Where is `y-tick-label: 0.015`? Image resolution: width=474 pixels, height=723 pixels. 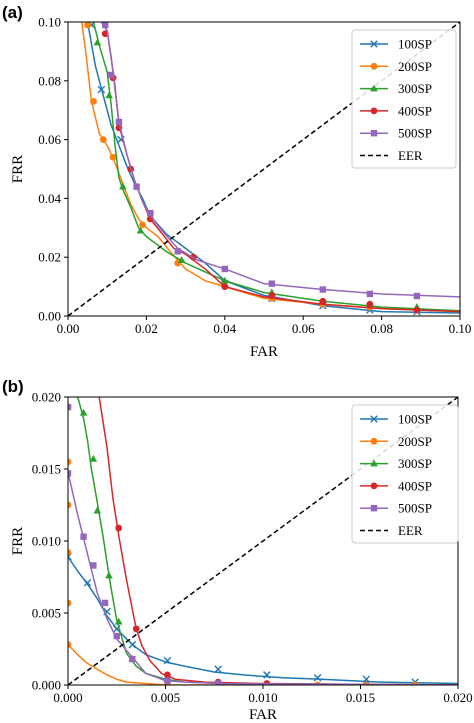 y-tick-label: 0.015 is located at coordinates (46, 469).